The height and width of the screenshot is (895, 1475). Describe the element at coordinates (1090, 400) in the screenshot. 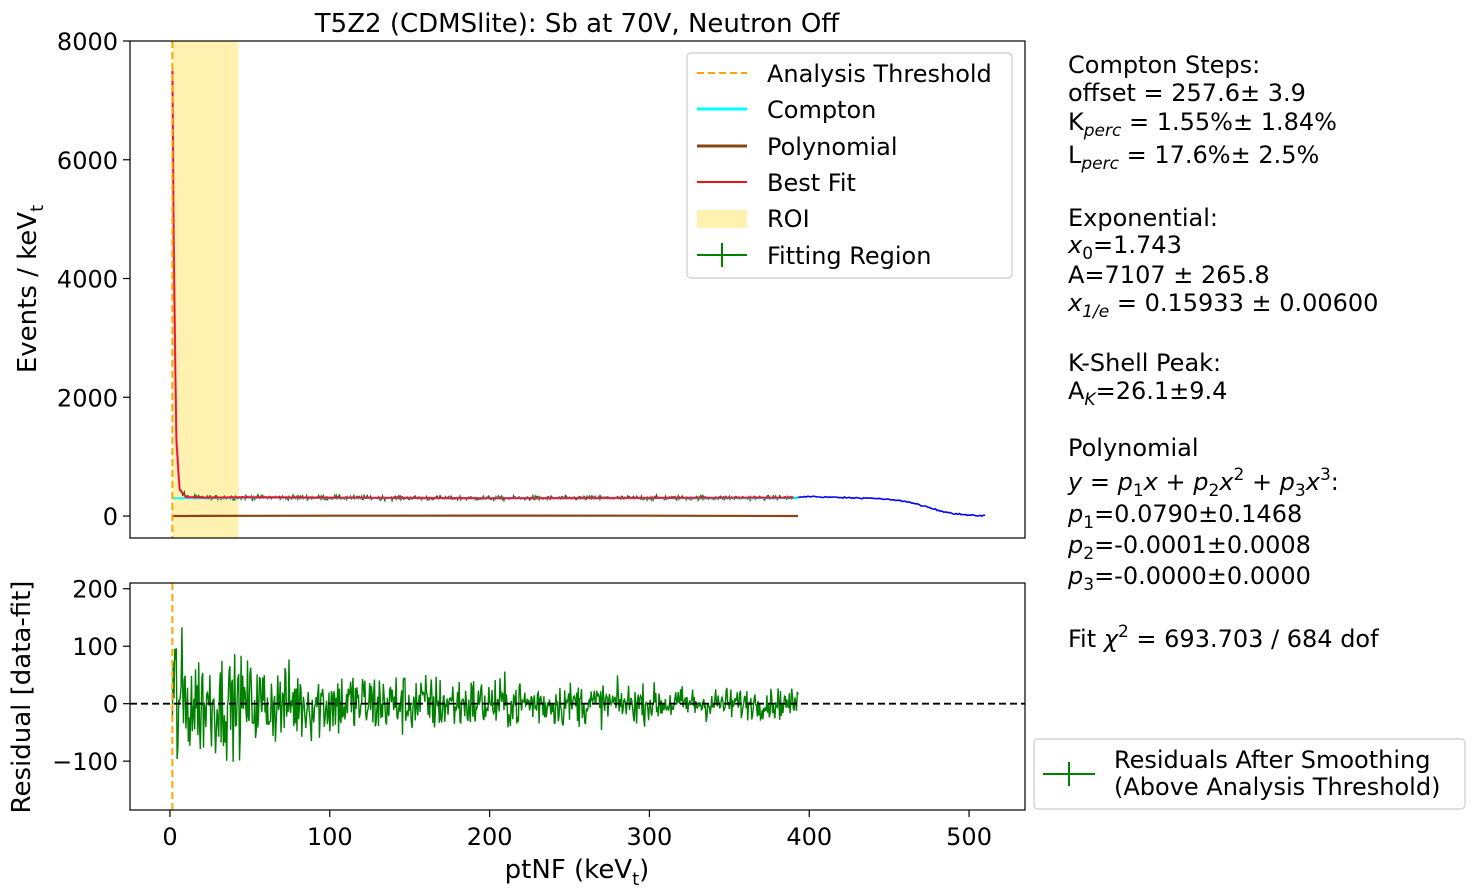

I see `ak-sub: K` at that location.